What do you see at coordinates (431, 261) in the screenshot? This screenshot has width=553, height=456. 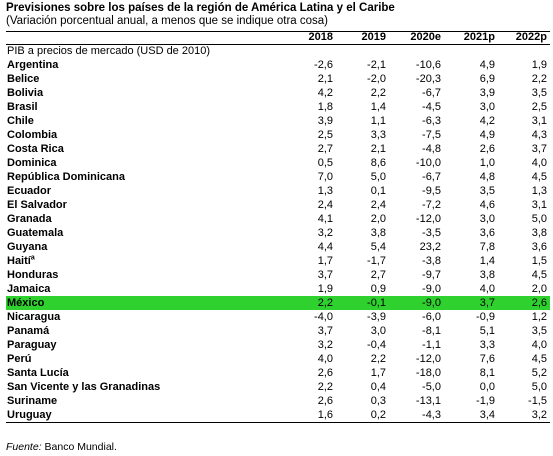 I see `value-cell: -3,8` at bounding box center [431, 261].